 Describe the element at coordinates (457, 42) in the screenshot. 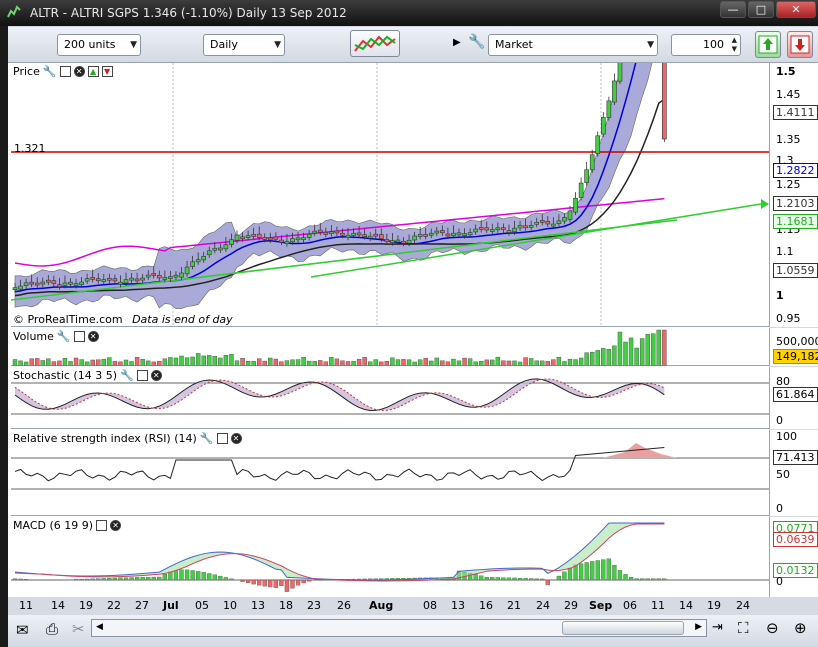

I see `order-panel-expand-icon: ▶` at that location.